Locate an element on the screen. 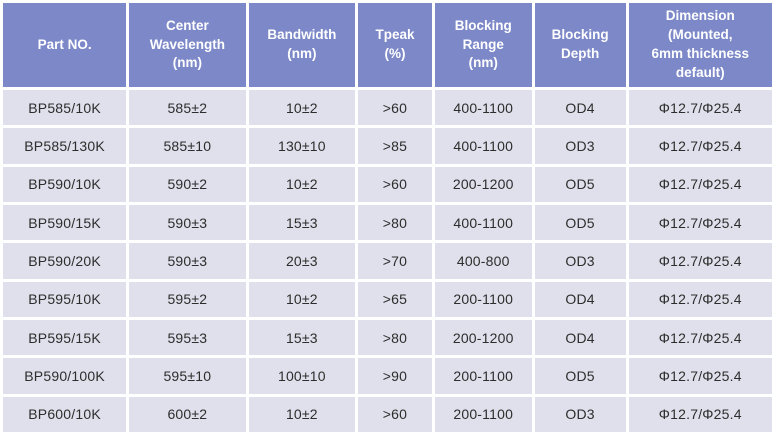 This screenshot has width=775, height=435. cell-part-no: BP595/15K is located at coordinates (65, 337).